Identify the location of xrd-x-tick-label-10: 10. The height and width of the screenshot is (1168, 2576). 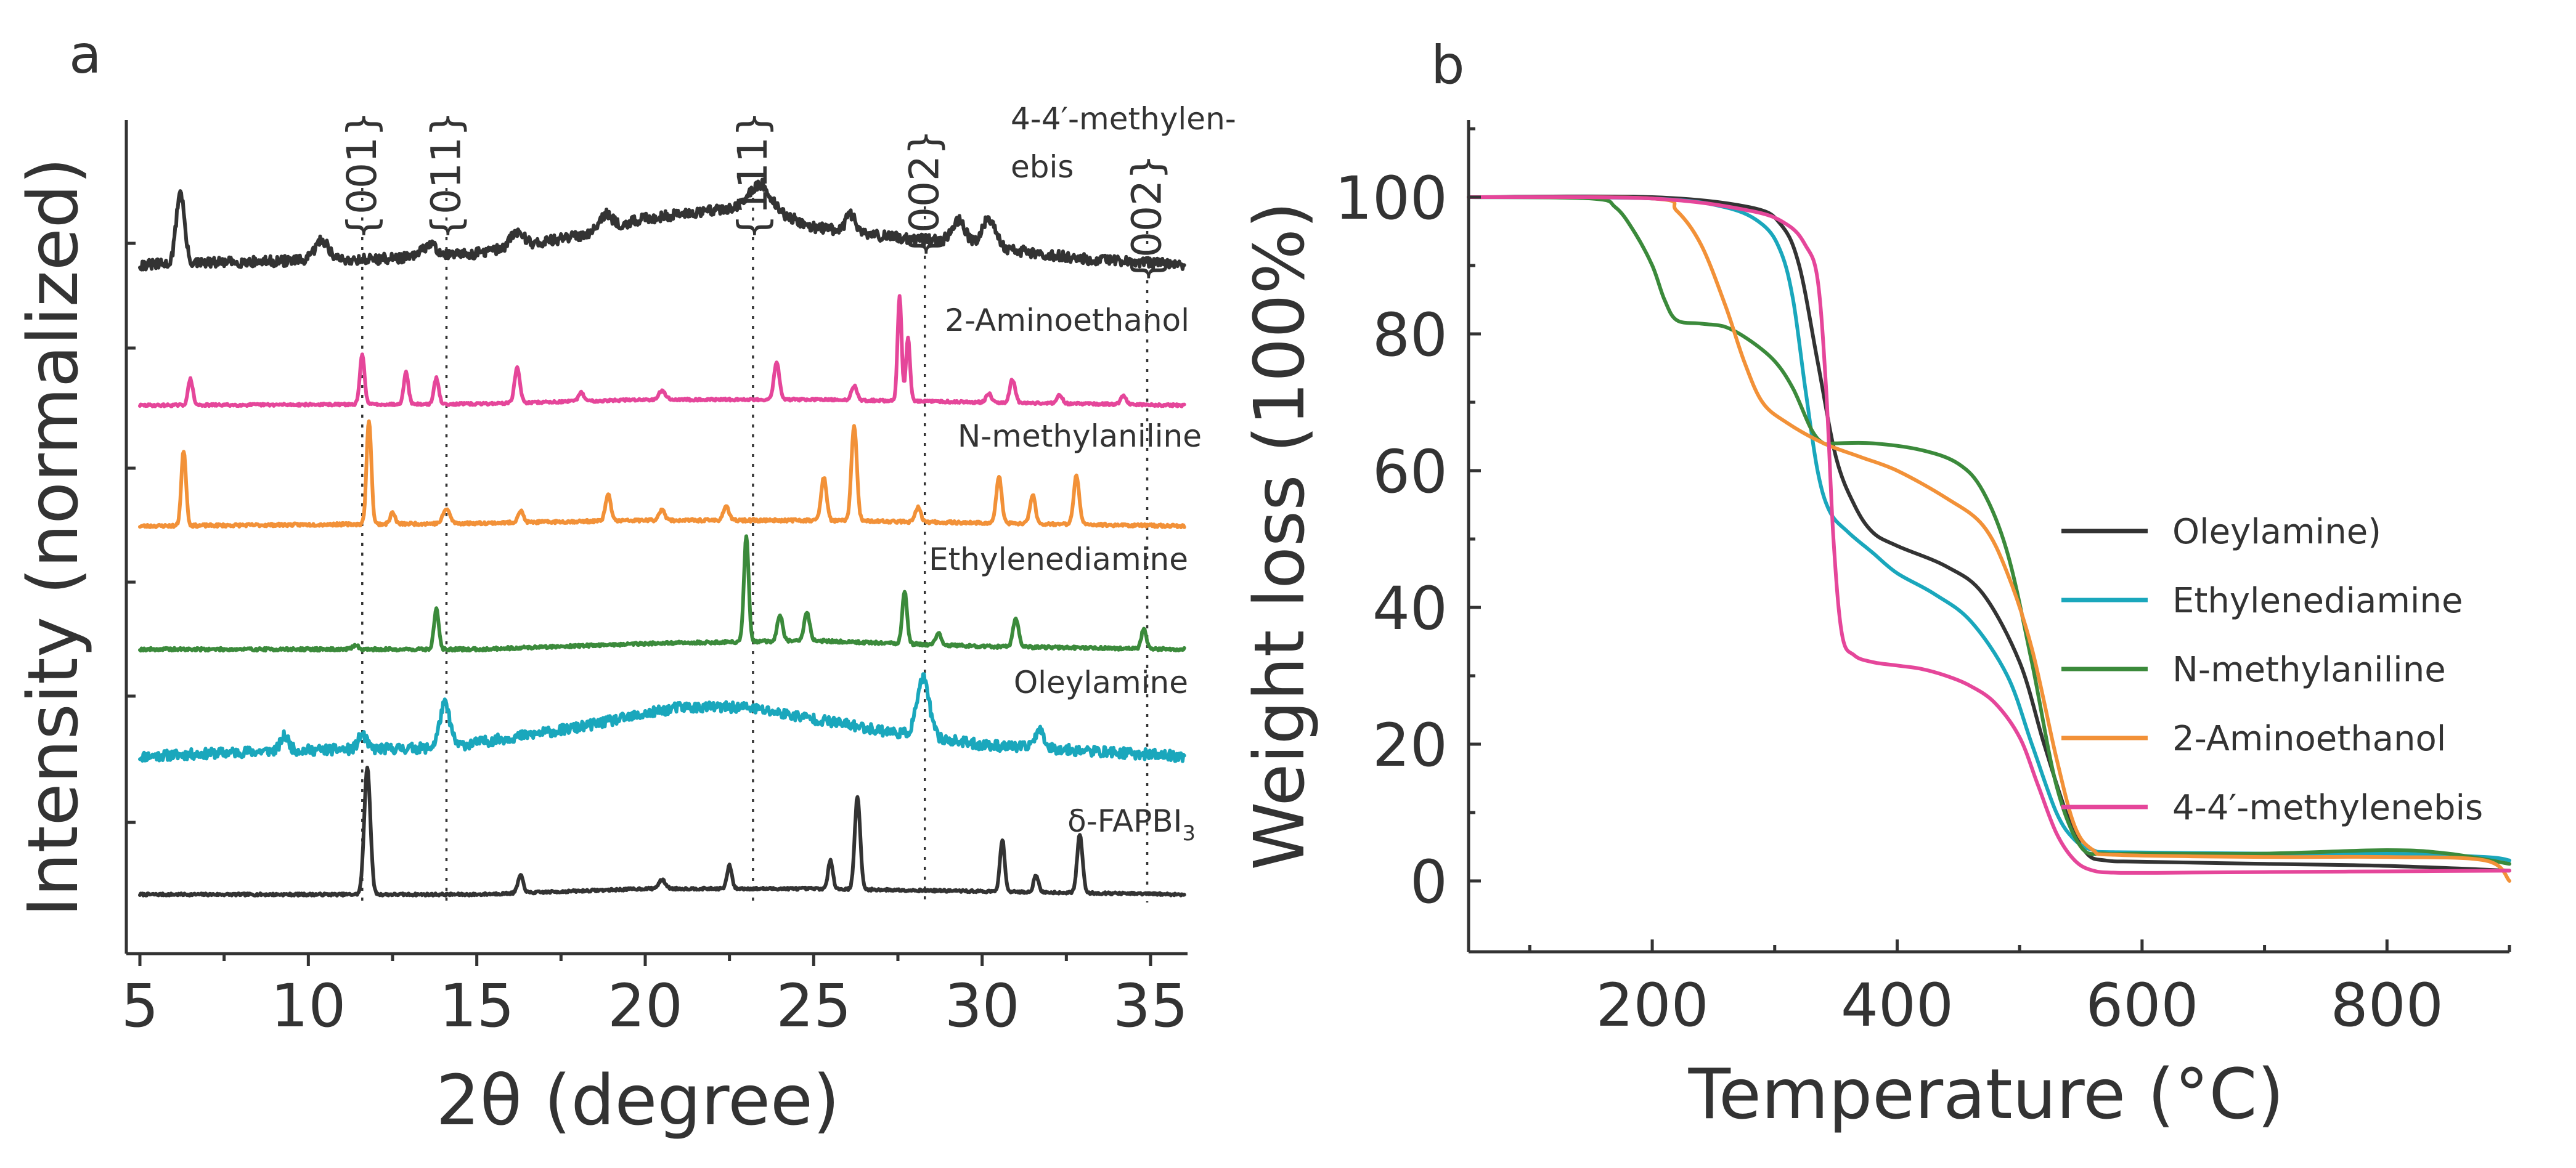
(309, 1006).